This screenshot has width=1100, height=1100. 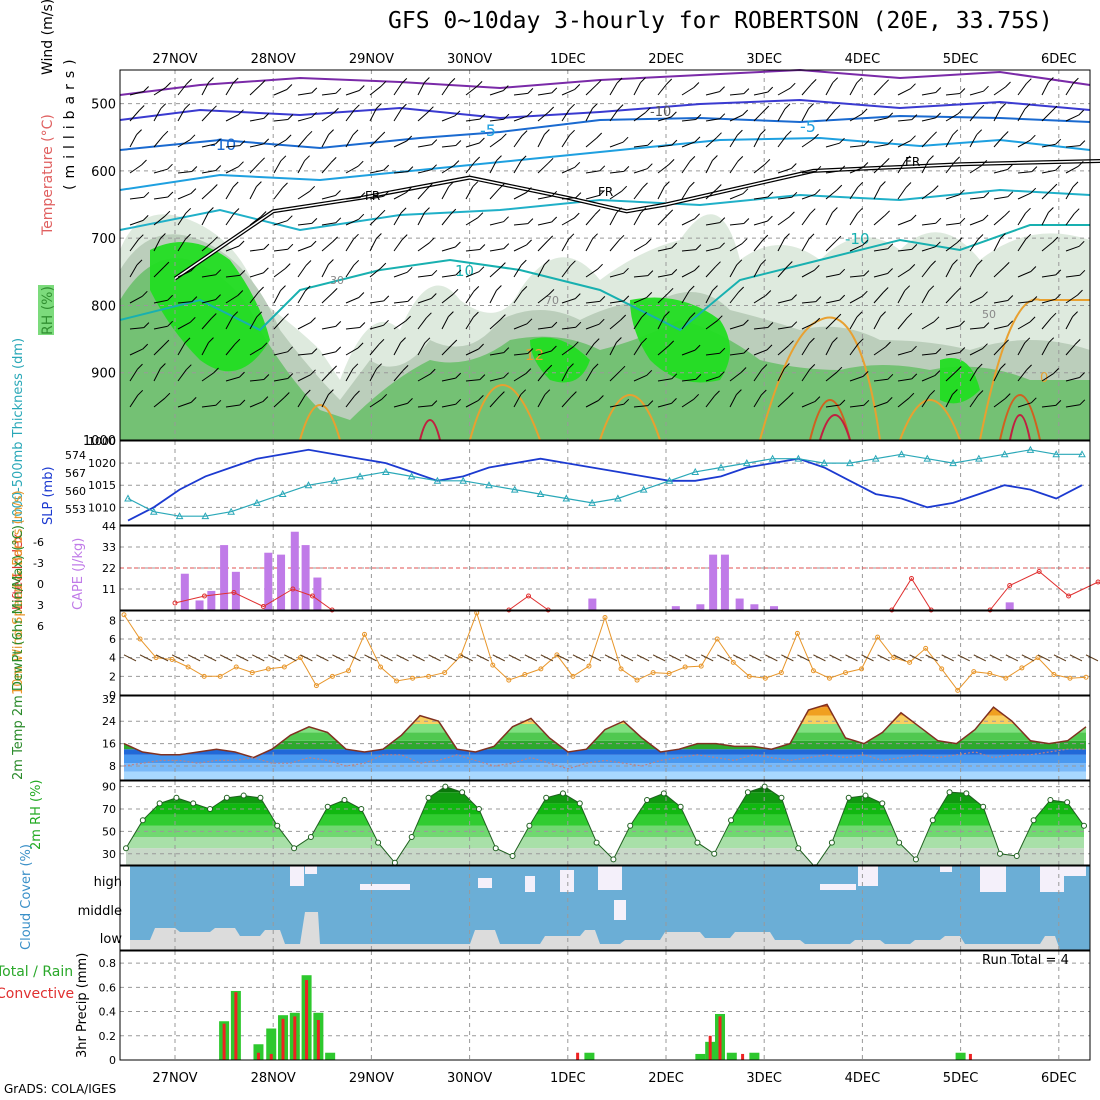 I want to click on rh-line, so click(x=605, y=827).